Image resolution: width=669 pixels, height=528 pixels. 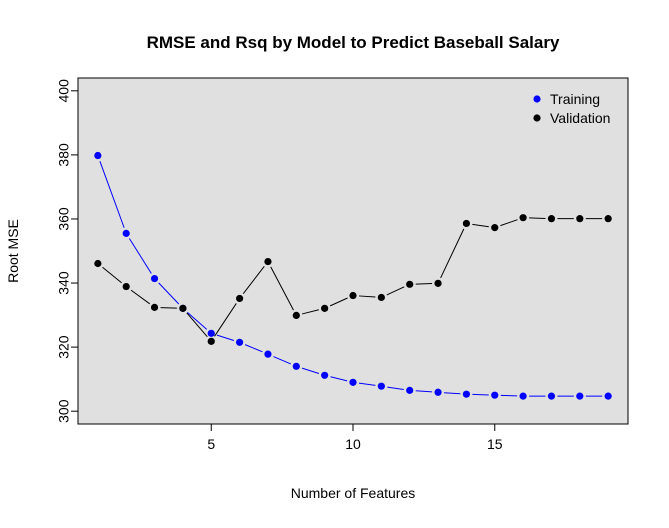 I want to click on y-tick-label: 400, so click(x=64, y=91).